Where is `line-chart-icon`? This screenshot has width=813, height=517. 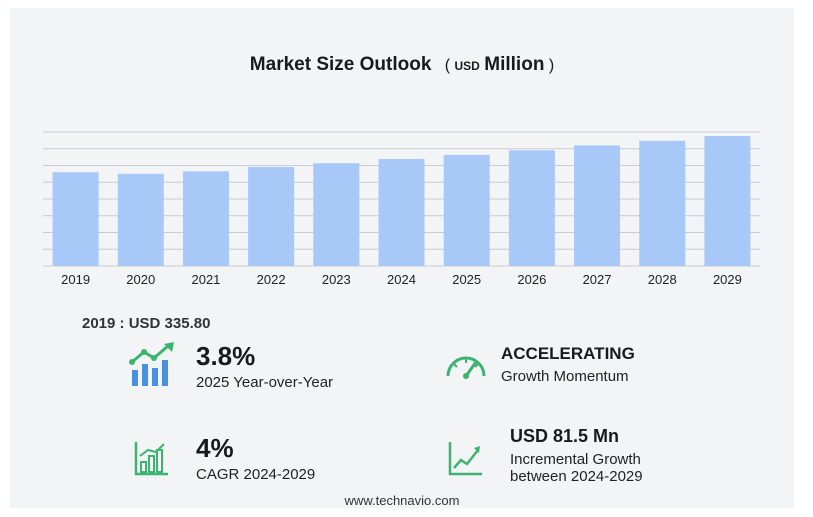
line-chart-icon is located at coordinates (465, 459).